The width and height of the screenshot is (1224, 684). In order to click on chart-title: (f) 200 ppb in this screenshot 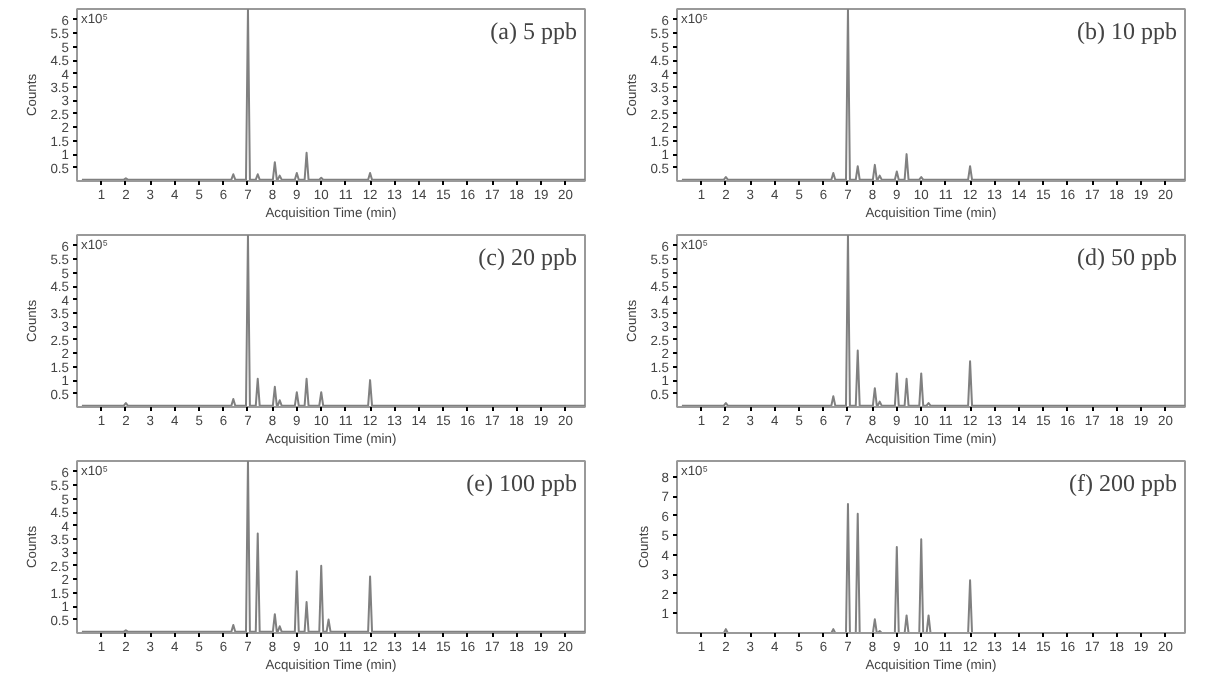, I will do `click(1123, 483)`.